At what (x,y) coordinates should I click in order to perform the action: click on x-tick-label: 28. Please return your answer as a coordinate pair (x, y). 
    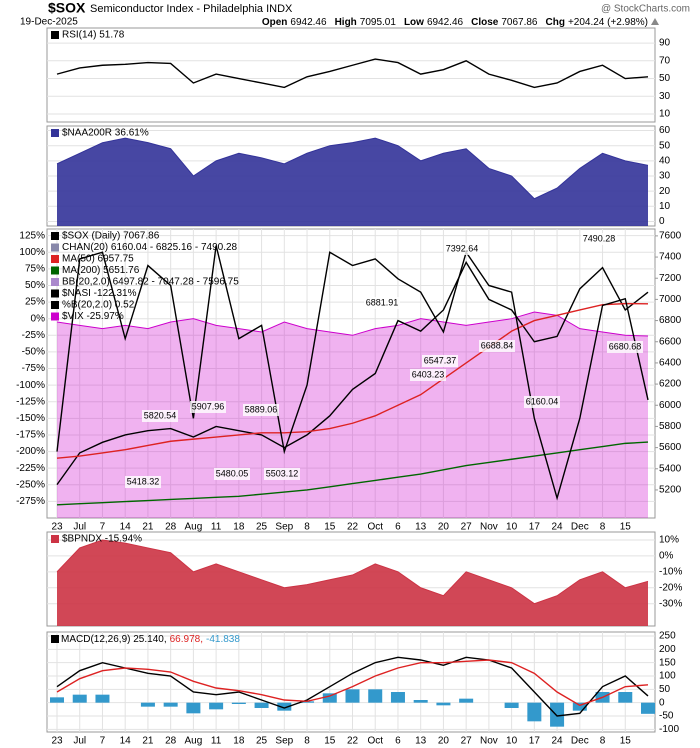
    Looking at the image, I should click on (171, 741).